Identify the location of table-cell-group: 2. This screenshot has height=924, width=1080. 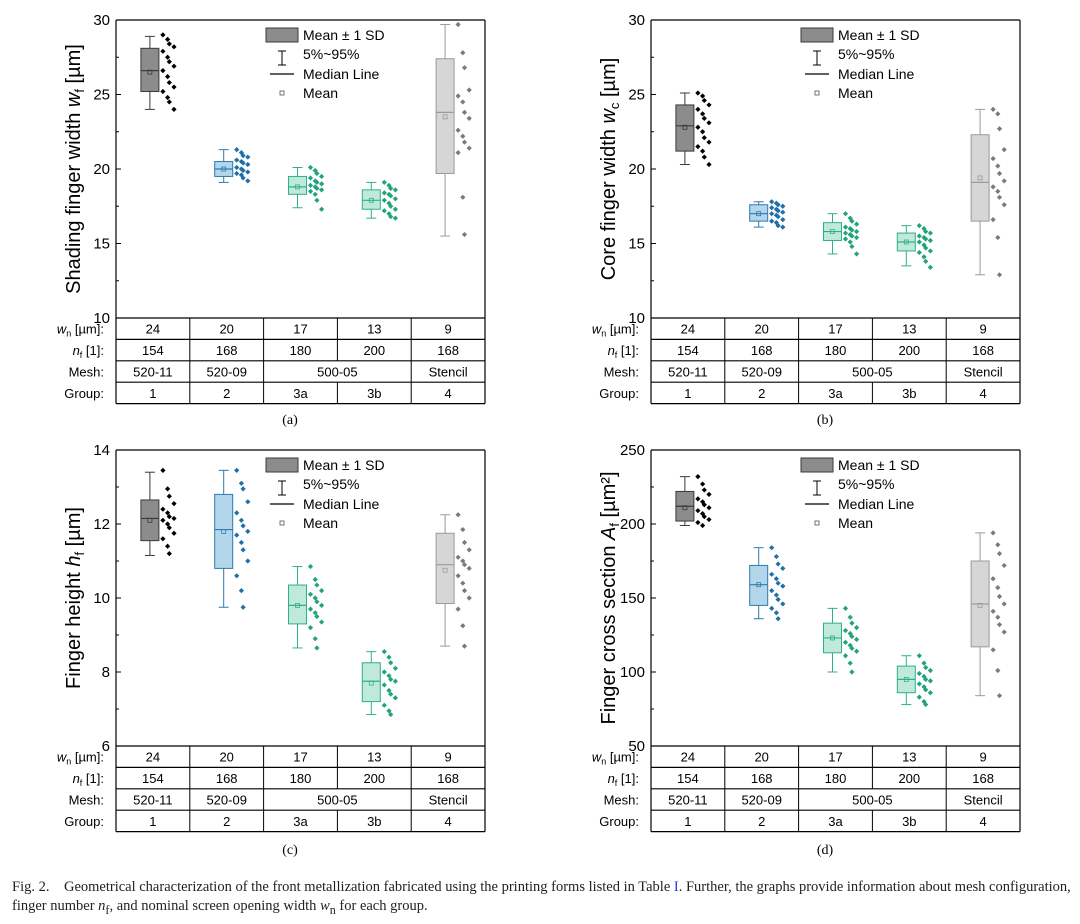
(226, 393).